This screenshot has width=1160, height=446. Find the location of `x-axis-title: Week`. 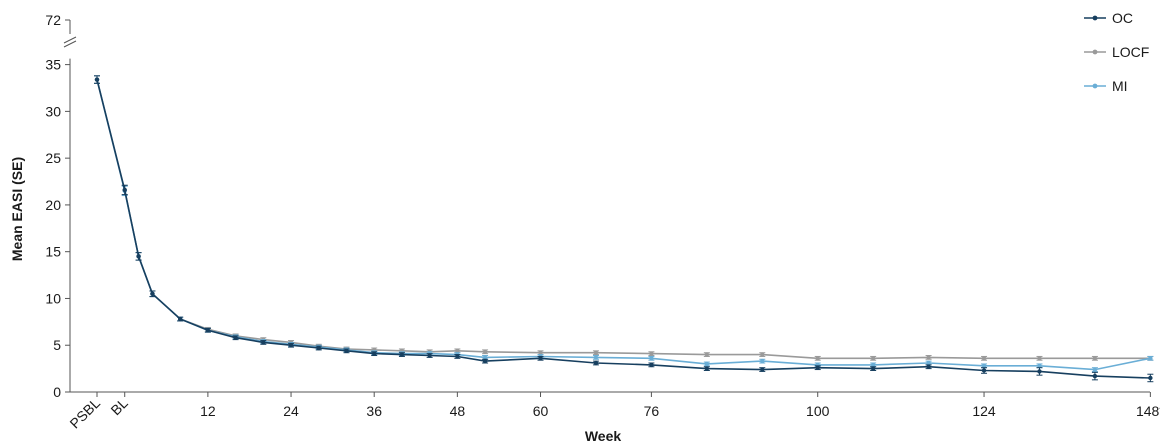

x-axis-title: Week is located at coordinates (603, 436).